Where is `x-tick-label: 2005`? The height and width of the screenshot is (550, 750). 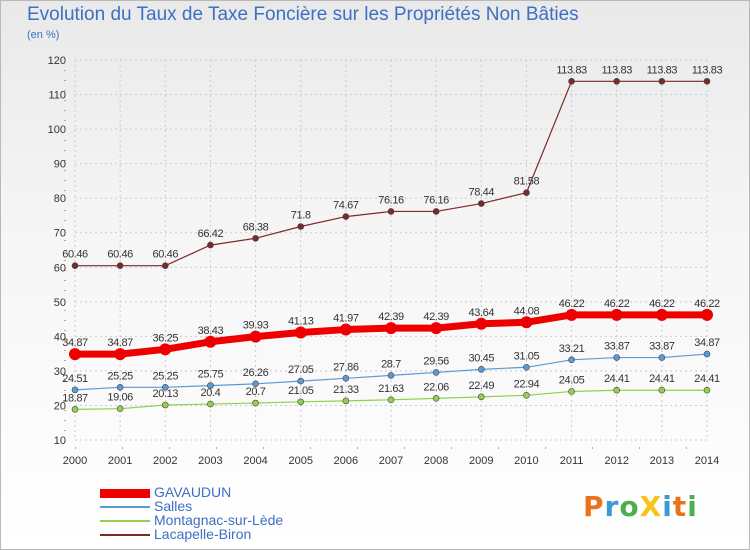 x-tick-label: 2005 is located at coordinates (300, 461).